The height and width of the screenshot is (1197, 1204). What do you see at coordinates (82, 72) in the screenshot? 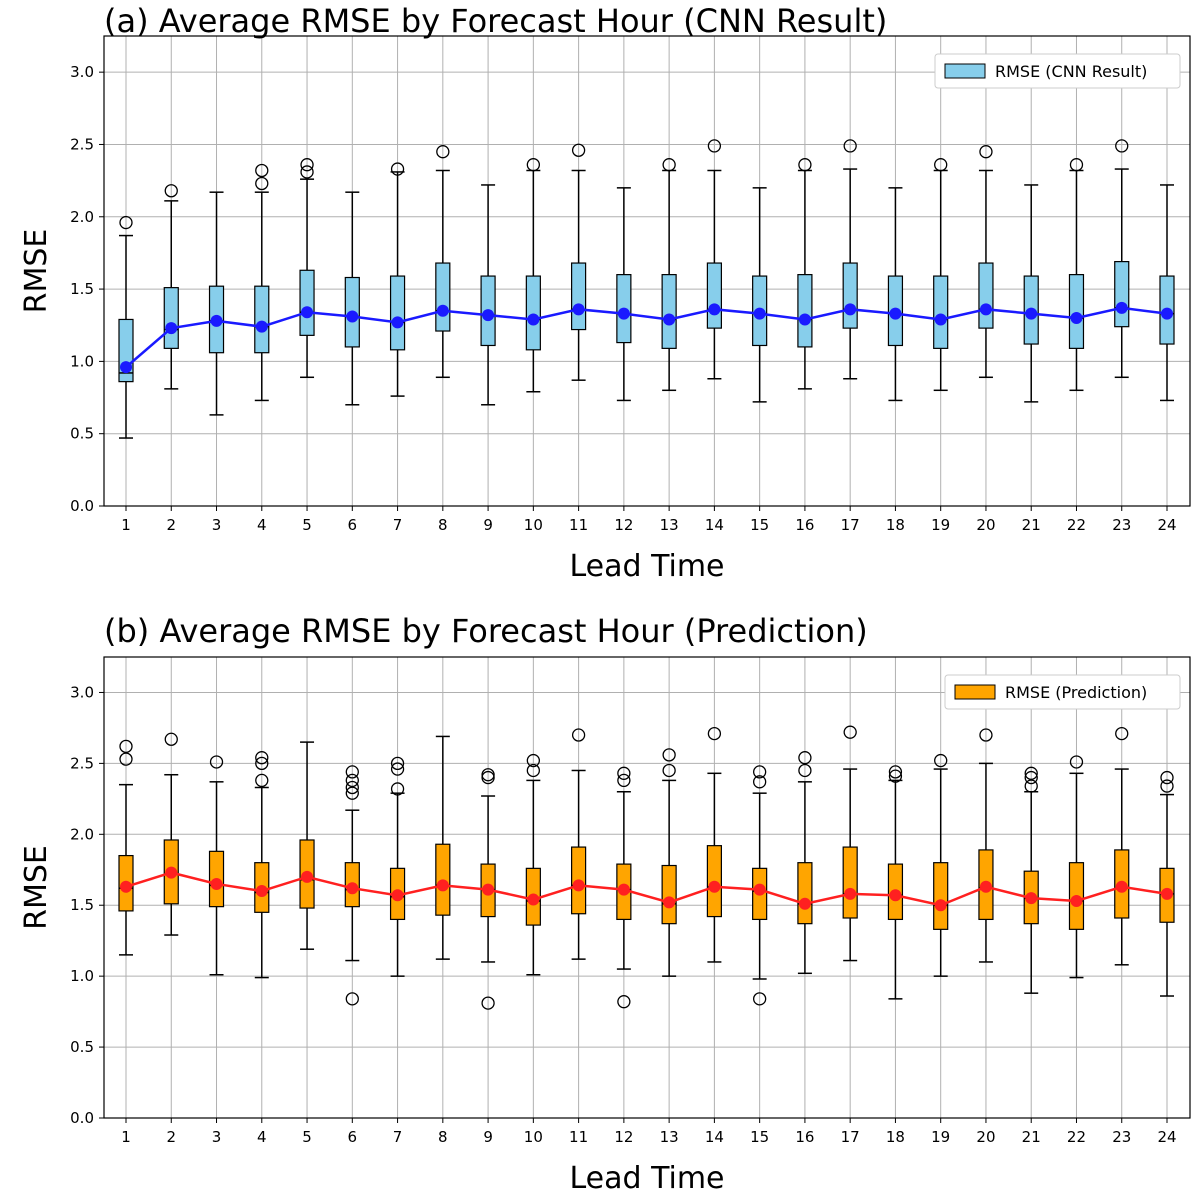
I see `y-tick-label: 3.0` at bounding box center [82, 72].